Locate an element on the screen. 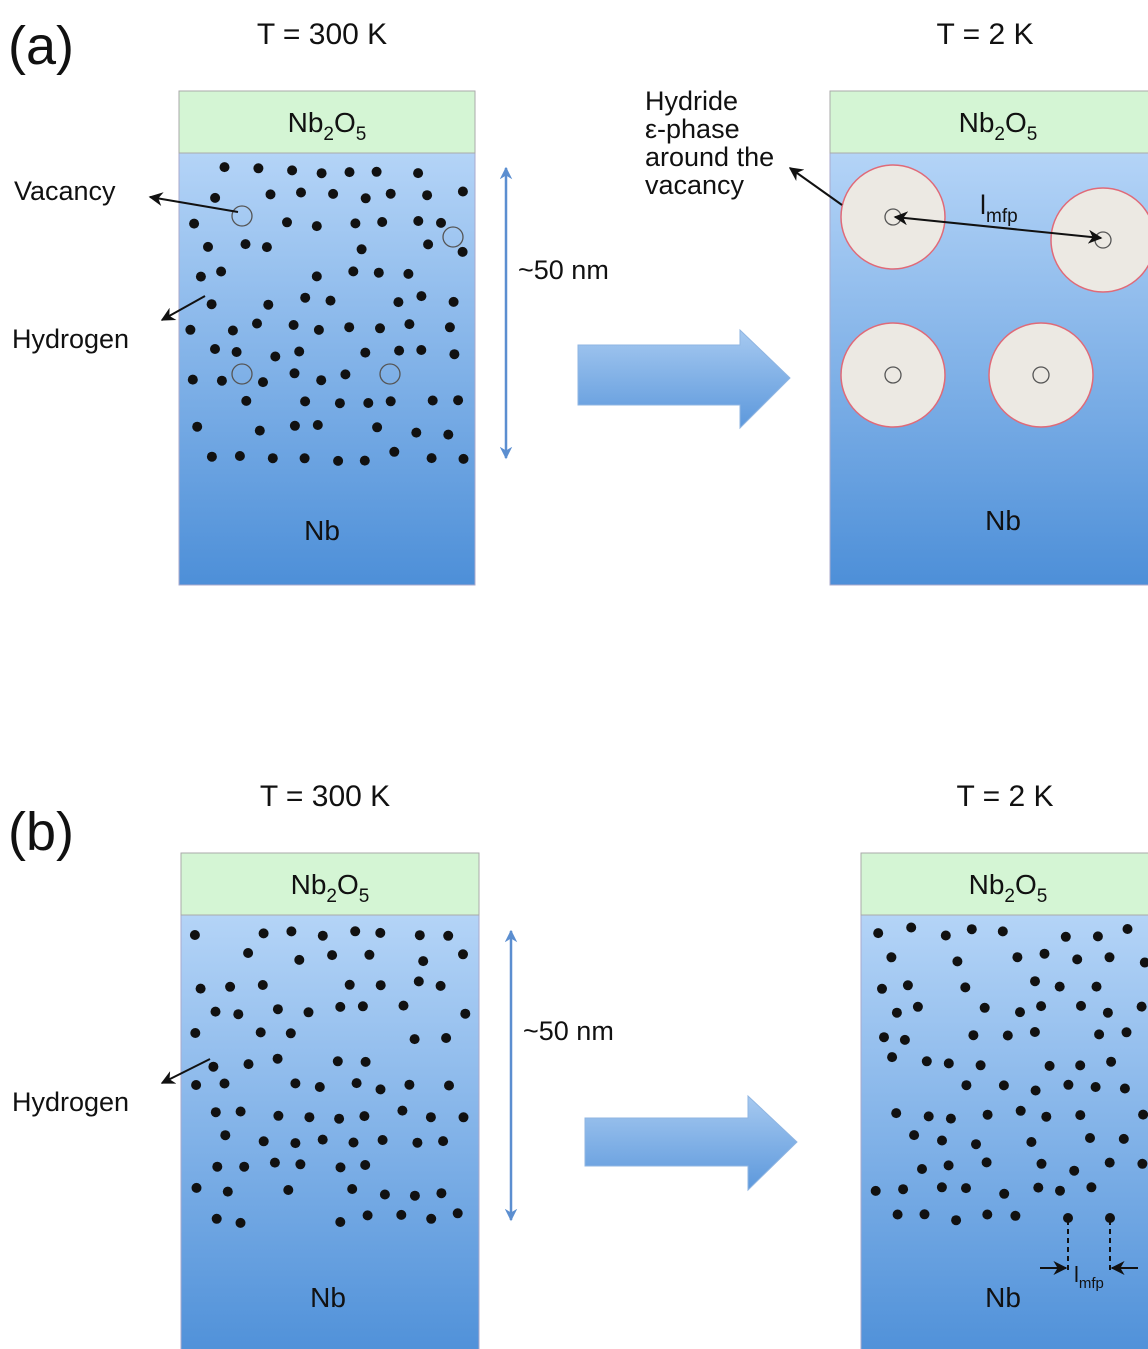  panel-label: (b) is located at coordinates (41, 832).